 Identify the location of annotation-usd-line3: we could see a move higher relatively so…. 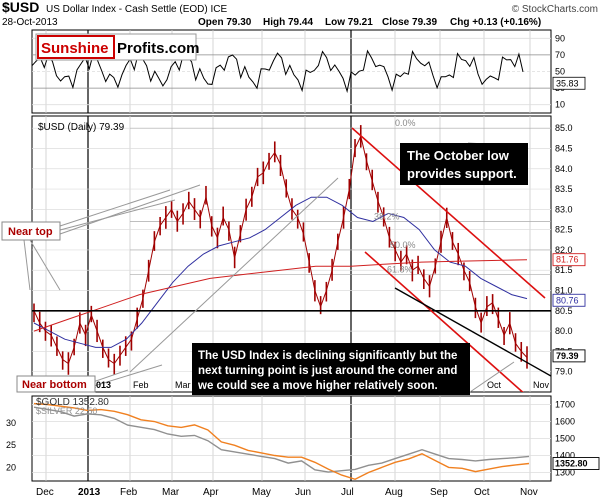
(317, 386).